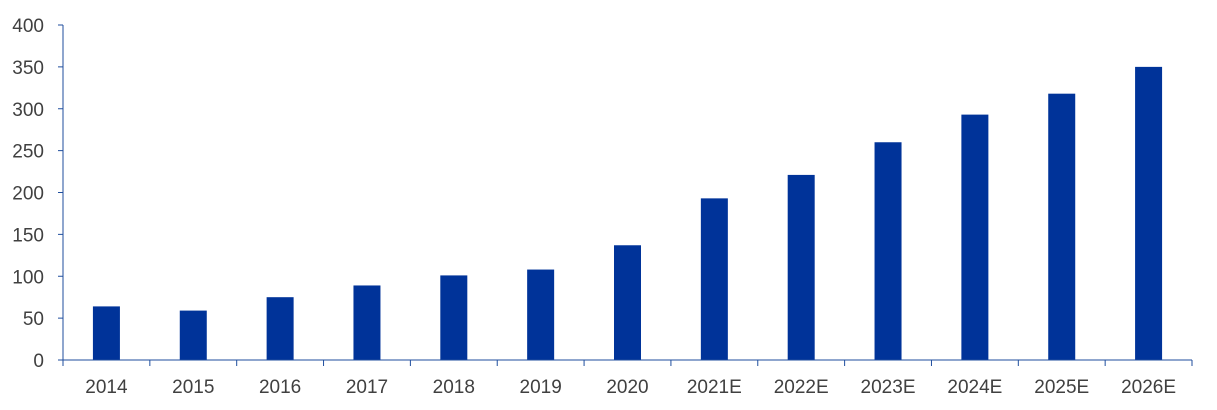  I want to click on x-tick-label: 2017, so click(367, 387).